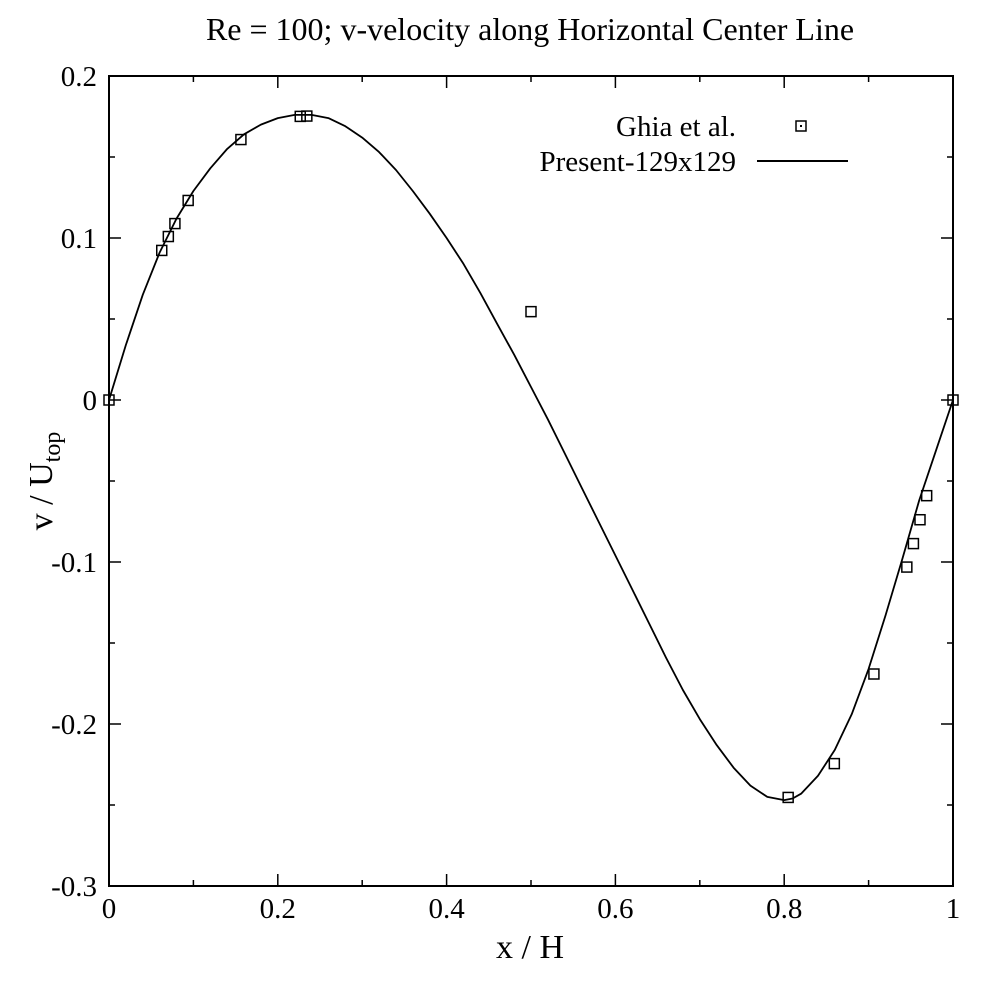 Image resolution: width=987 pixels, height=985 pixels. Describe the element at coordinates (53, 447) in the screenshot. I see `y-axis-label-subscript: top` at that location.